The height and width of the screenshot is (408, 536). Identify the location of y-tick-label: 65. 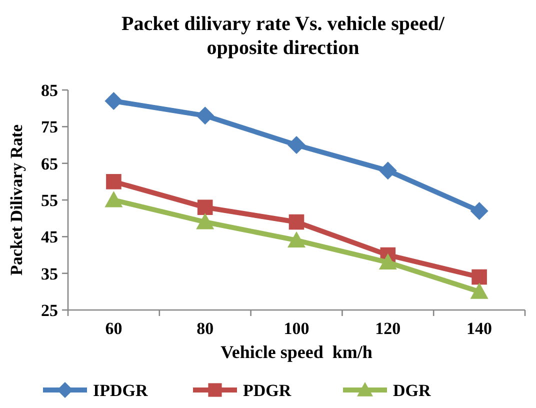
(49, 164).